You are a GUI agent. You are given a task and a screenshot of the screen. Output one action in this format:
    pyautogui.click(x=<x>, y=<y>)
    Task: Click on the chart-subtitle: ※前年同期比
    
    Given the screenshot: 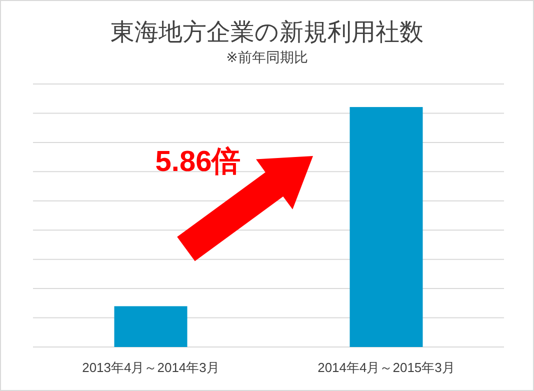 What is the action you would take?
    pyautogui.click(x=267, y=57)
    